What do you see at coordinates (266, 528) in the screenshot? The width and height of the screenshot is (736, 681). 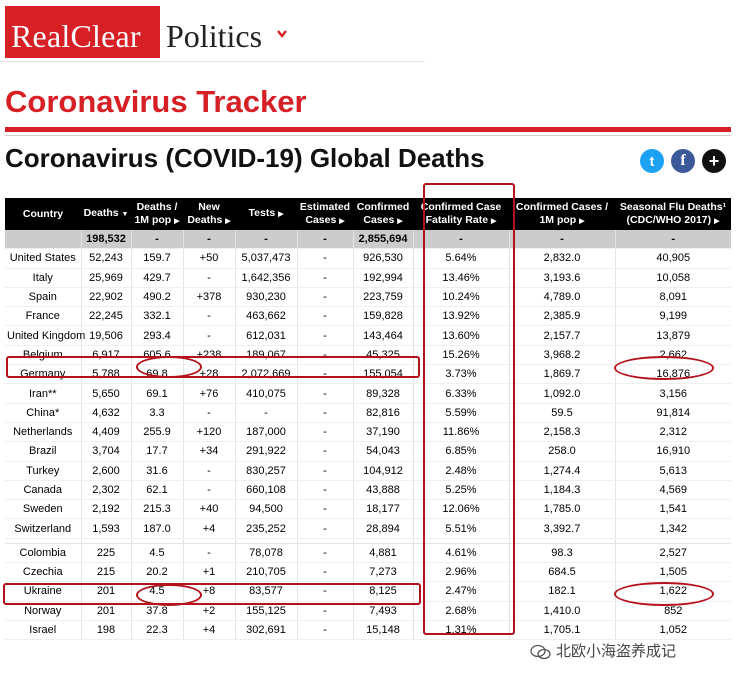 I see `table-cell: 235,252` at bounding box center [266, 528].